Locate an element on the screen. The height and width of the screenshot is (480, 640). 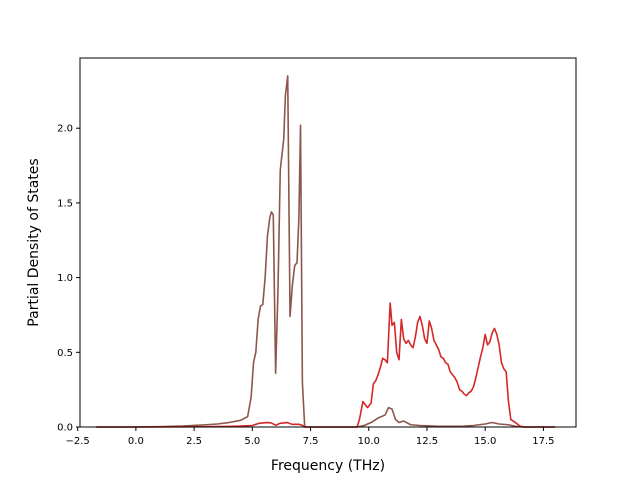
x-tick-label: 2.5 is located at coordinates (194, 441).